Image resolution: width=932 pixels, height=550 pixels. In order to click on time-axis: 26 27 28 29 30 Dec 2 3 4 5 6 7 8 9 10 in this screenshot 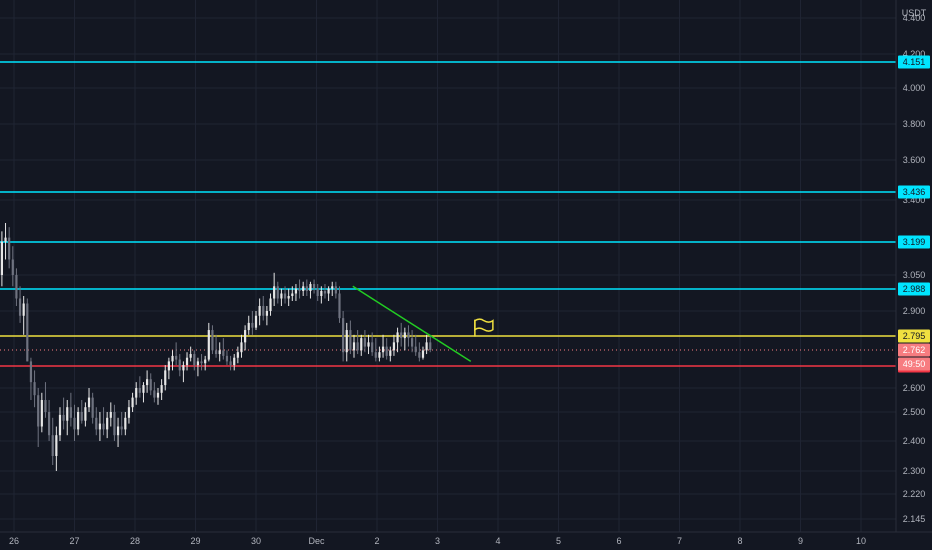, I will do `click(466, 540)`.